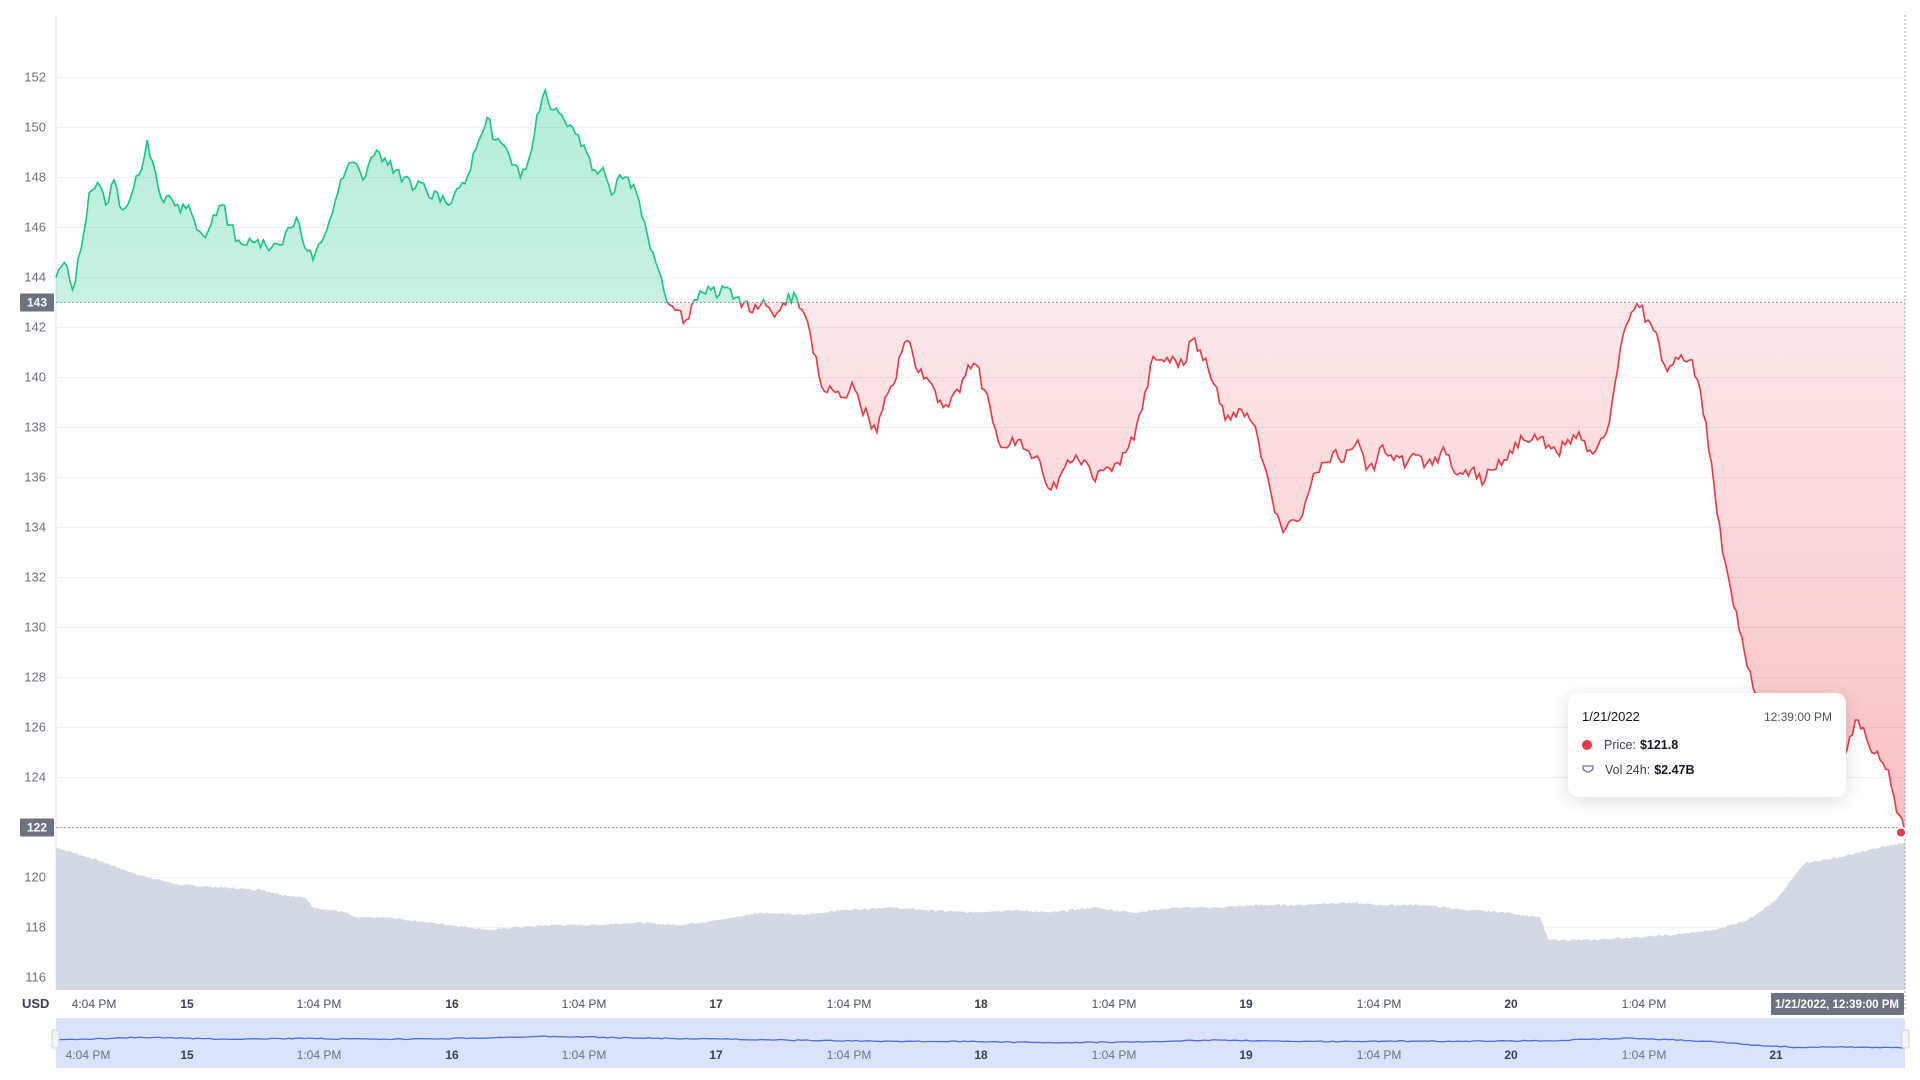  I want to click on x-tick-label: 20, so click(1511, 1004).